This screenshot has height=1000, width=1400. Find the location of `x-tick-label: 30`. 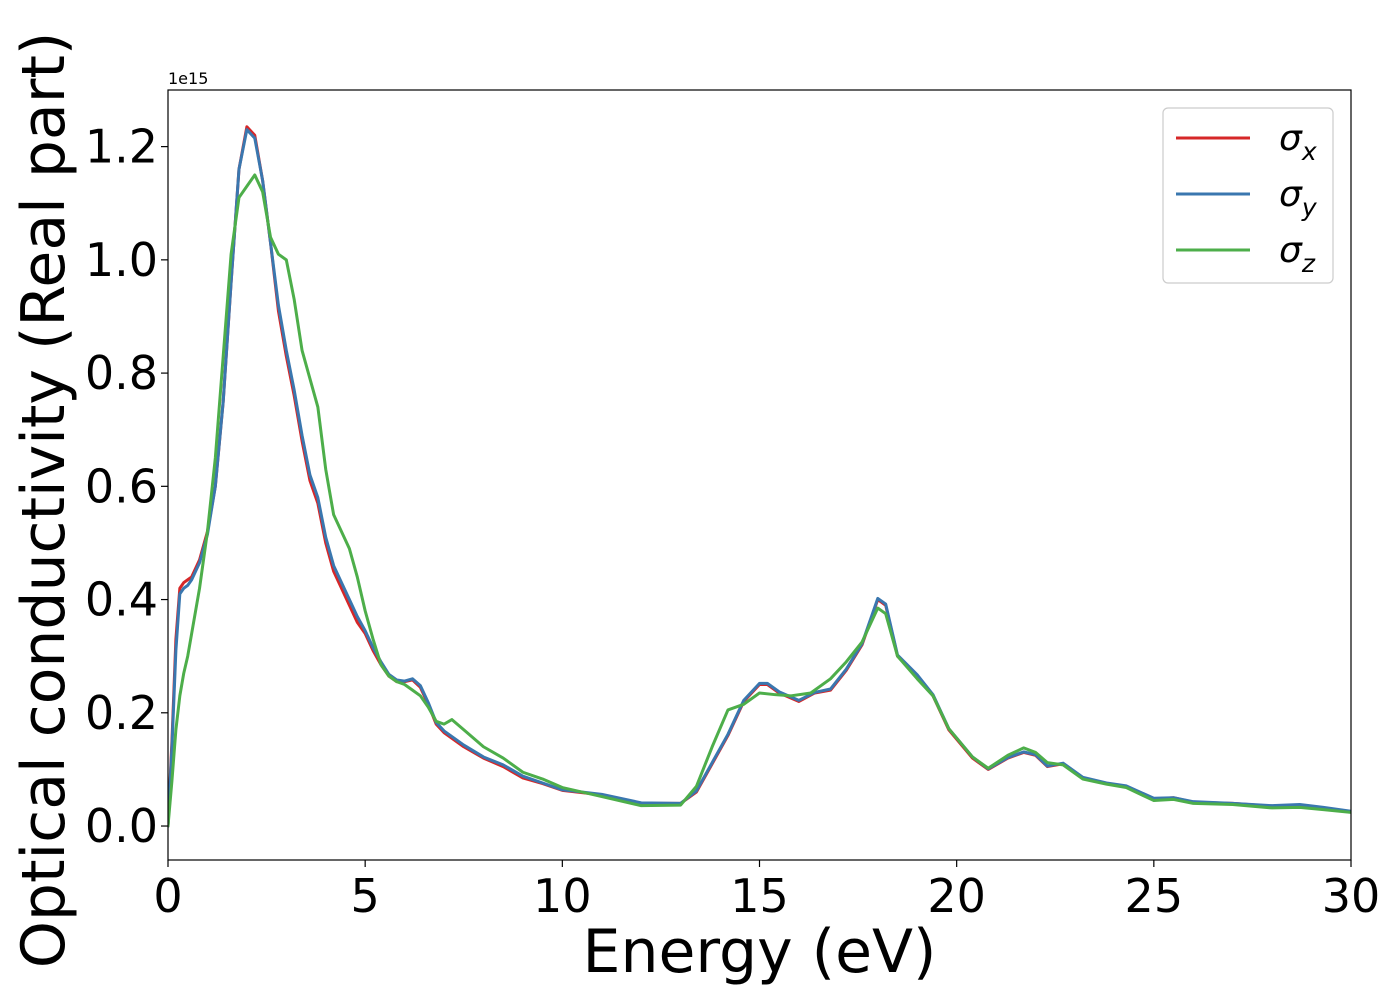

x-tick-label: 30 is located at coordinates (1351, 896).